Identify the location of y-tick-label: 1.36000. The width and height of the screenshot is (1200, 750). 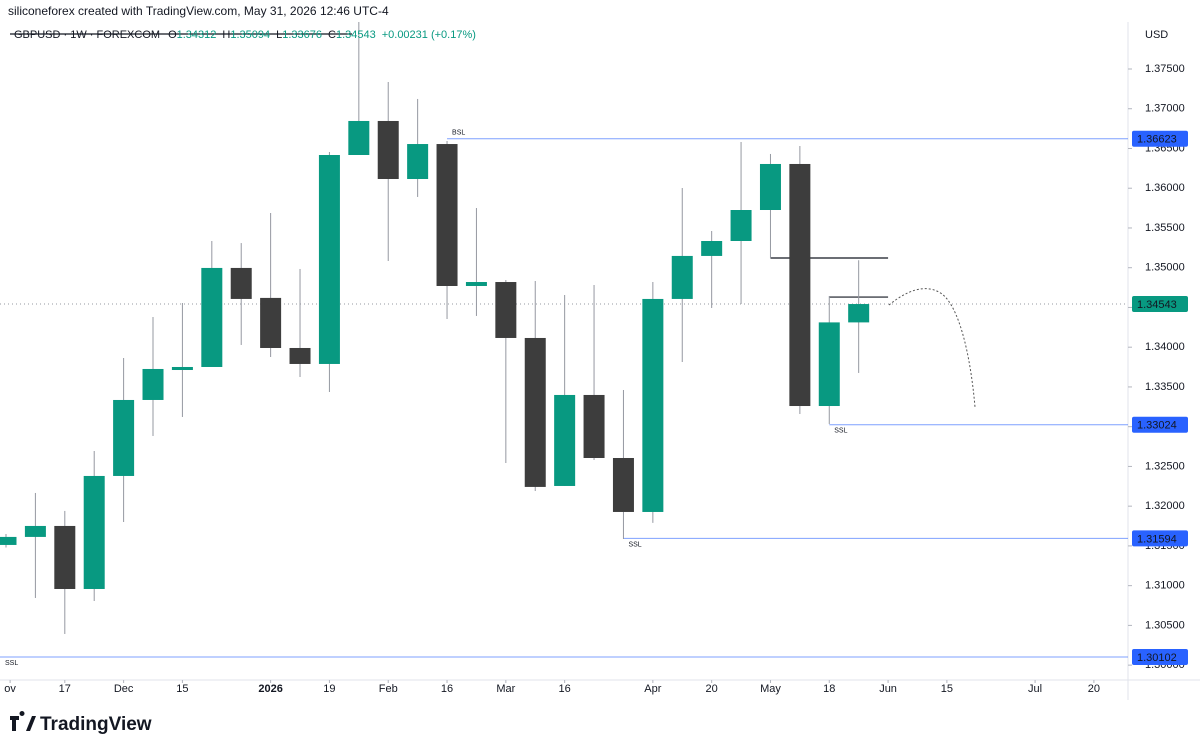
(1165, 188).